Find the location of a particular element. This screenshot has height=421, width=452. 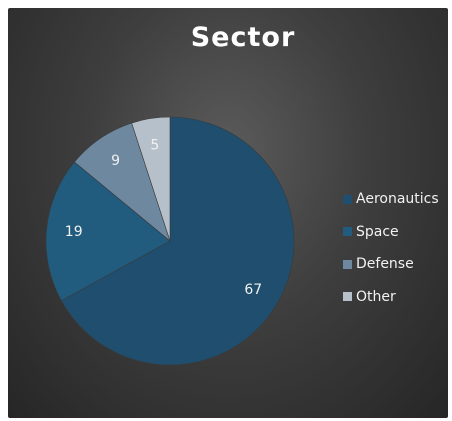

pie-slice-space is located at coordinates (108, 231).